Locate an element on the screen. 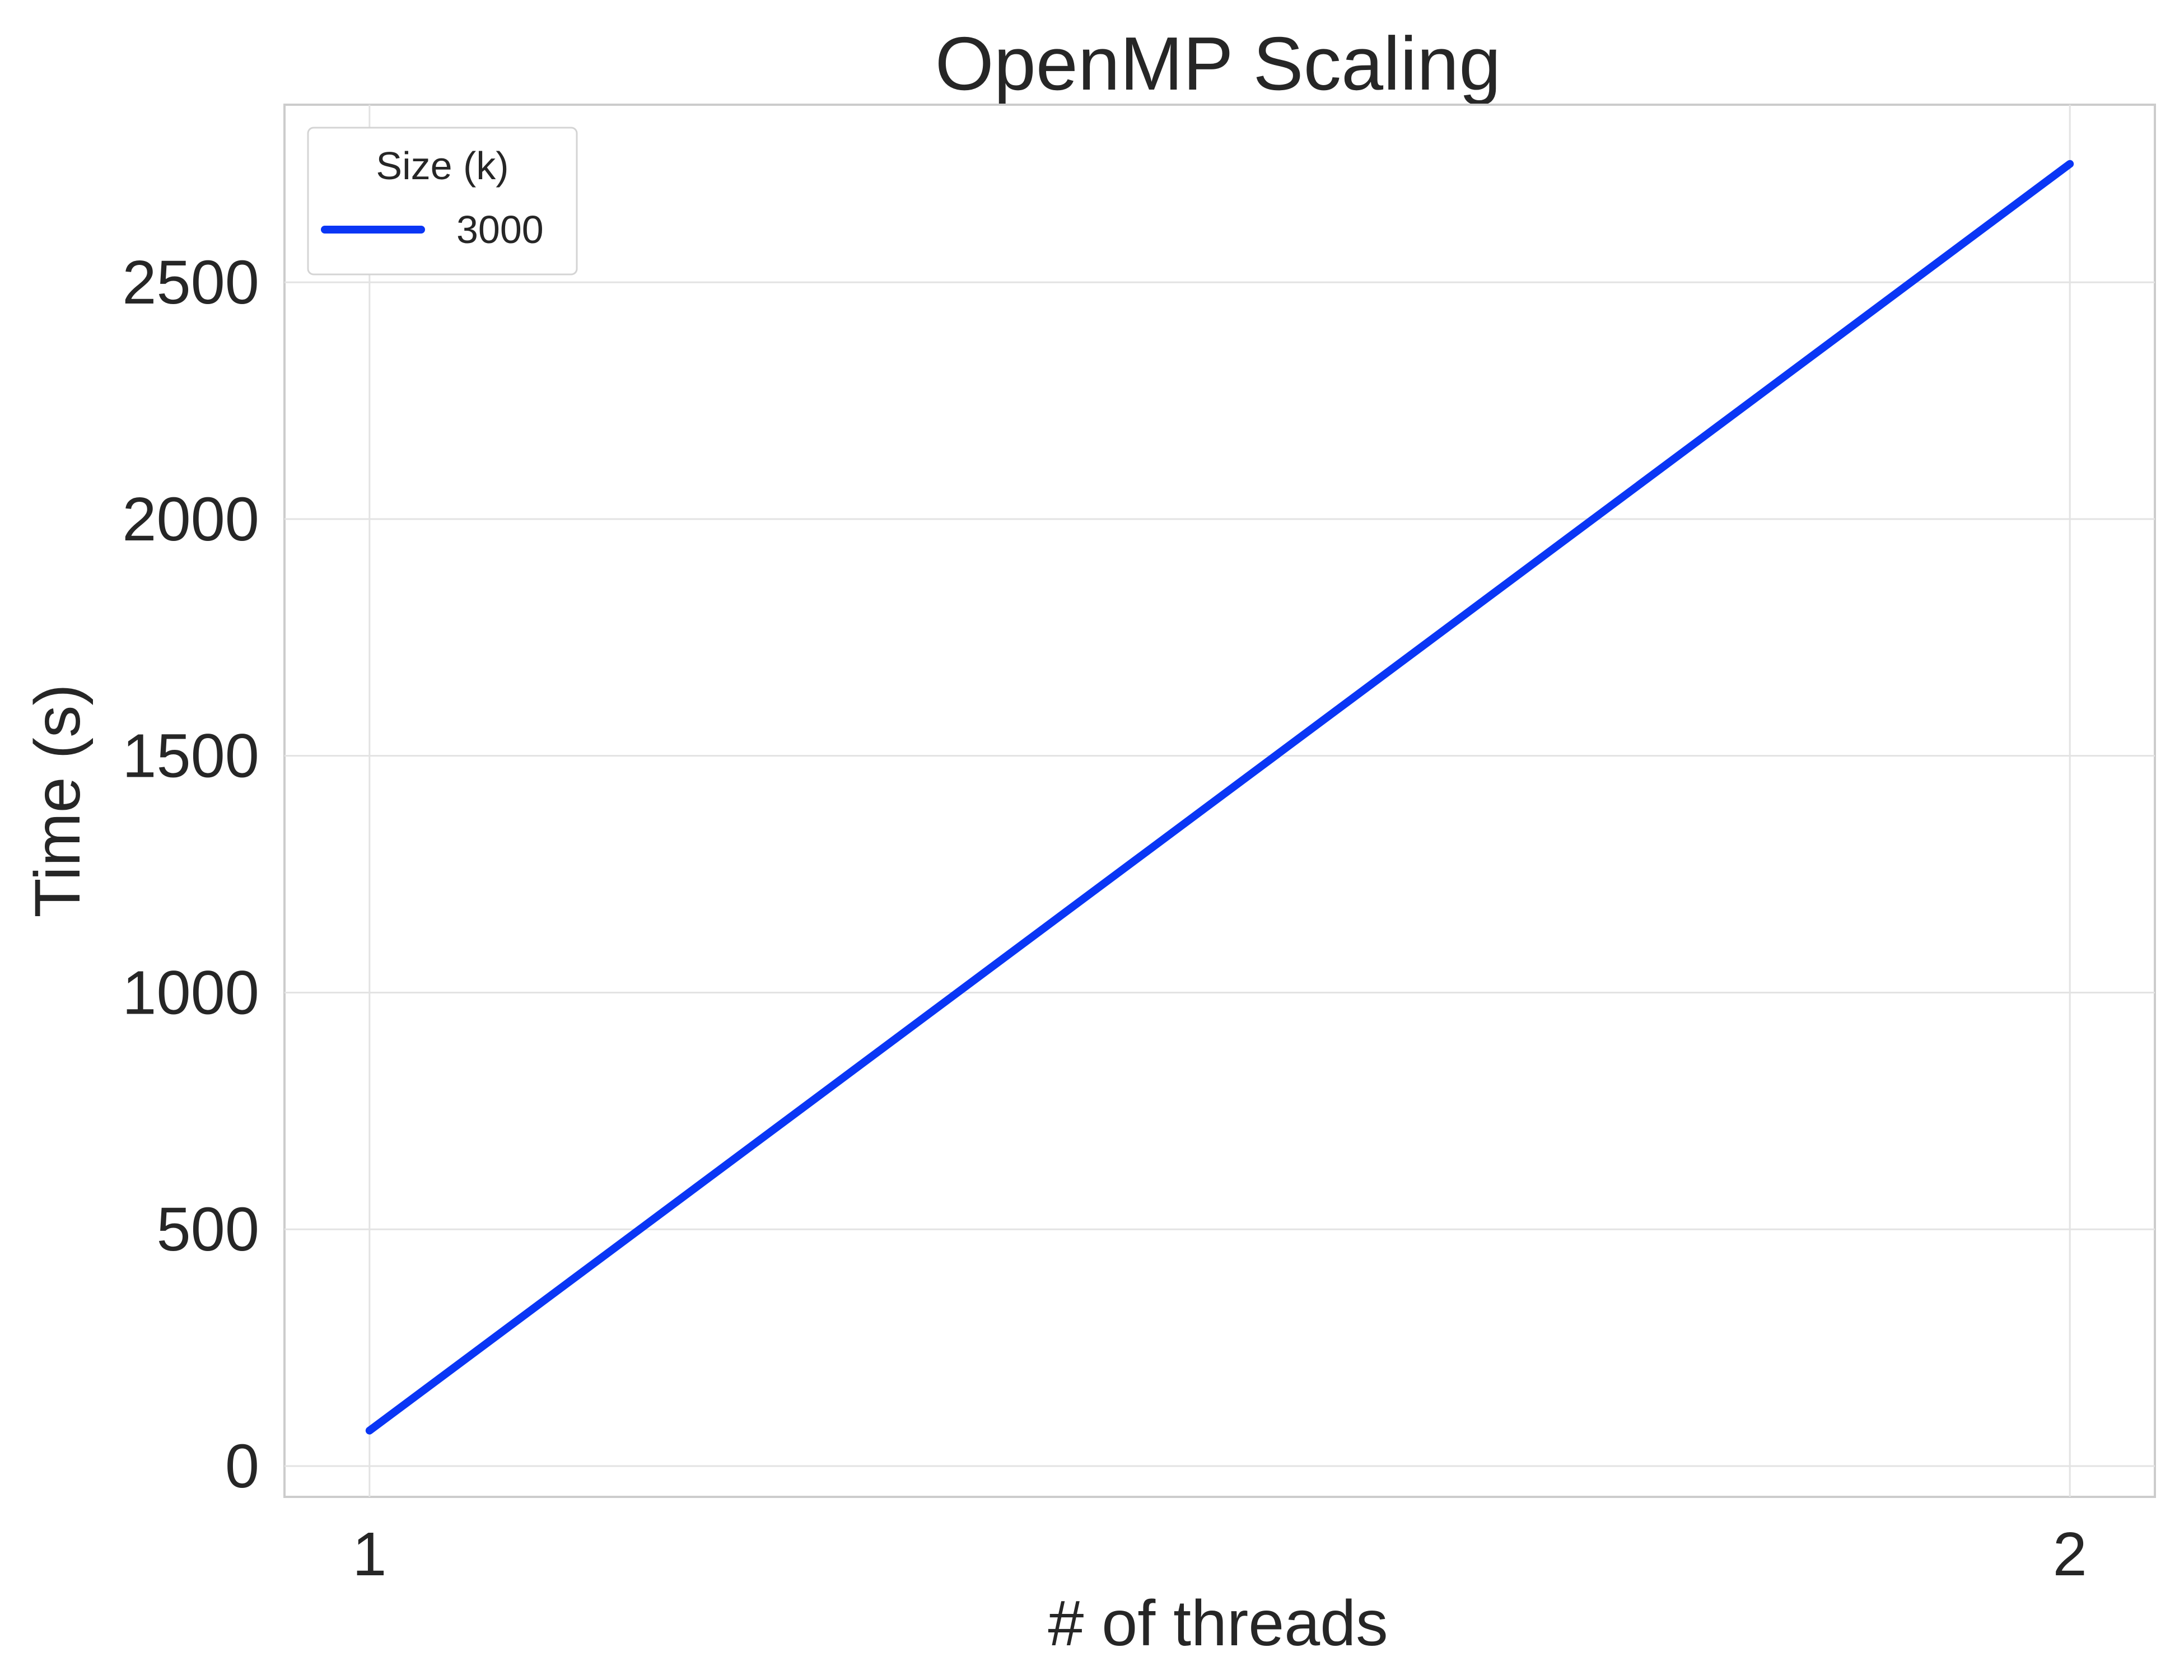 This screenshot has height=1680, width=2184. y-tick-label: 1500 is located at coordinates (191, 756).